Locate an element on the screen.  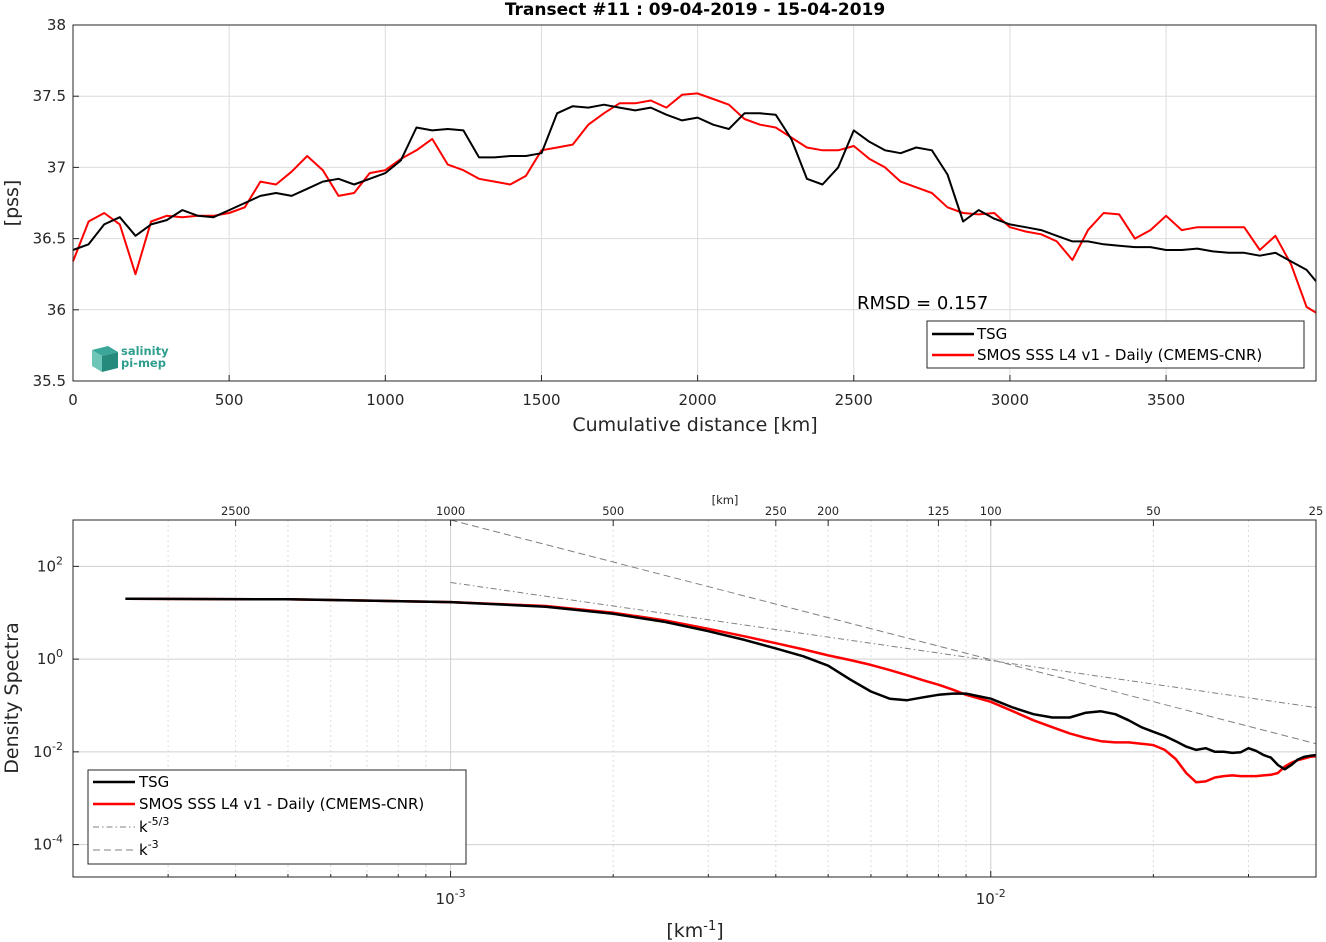
top-x-tick-label: 3500 is located at coordinates (1166, 400).